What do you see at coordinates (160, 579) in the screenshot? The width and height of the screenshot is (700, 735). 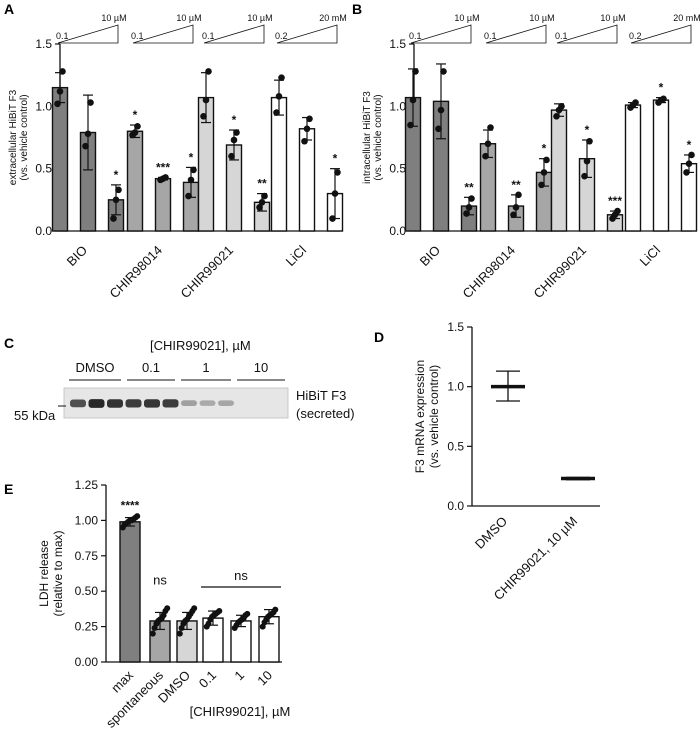 I see `chart-e-significance: ns` at bounding box center [160, 579].